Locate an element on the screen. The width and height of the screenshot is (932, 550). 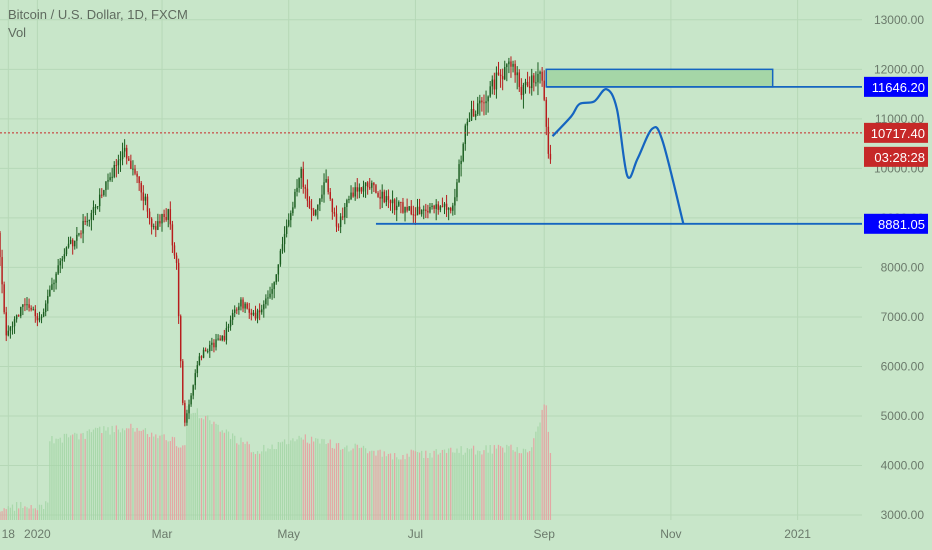
horizontal-levels is located at coordinates (618, 155).